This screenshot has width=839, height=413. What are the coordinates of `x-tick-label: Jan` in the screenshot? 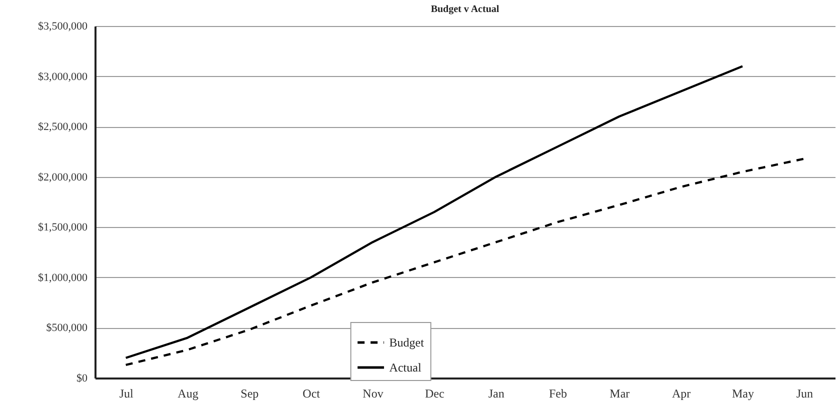 It's located at (496, 393).